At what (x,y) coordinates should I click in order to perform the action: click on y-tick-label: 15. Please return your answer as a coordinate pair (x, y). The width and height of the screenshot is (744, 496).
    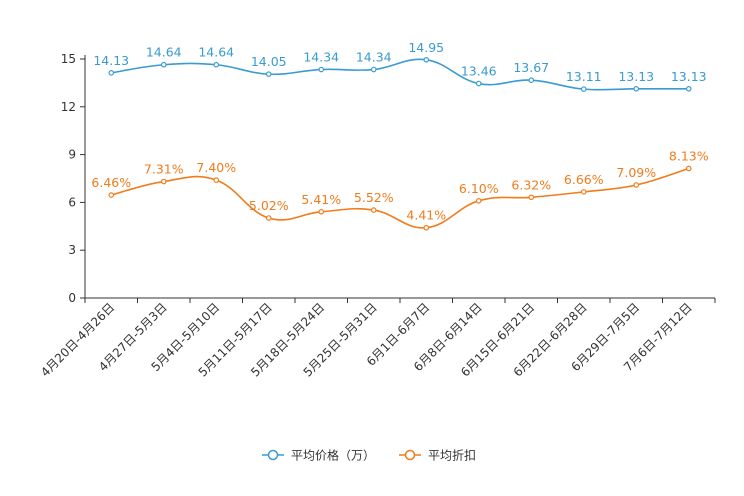
    Looking at the image, I should click on (68, 59).